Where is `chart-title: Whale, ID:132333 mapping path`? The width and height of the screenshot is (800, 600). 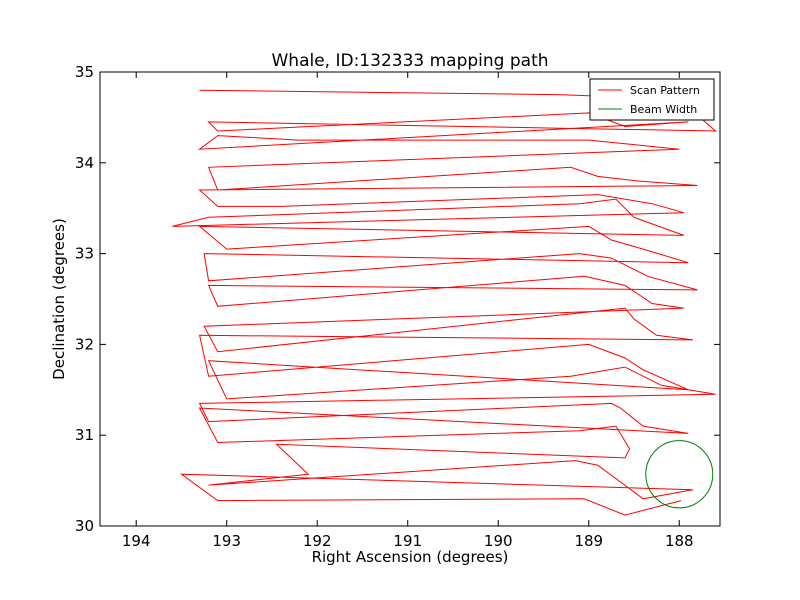 chart-title: Whale, ID:132333 mapping path is located at coordinates (409, 61).